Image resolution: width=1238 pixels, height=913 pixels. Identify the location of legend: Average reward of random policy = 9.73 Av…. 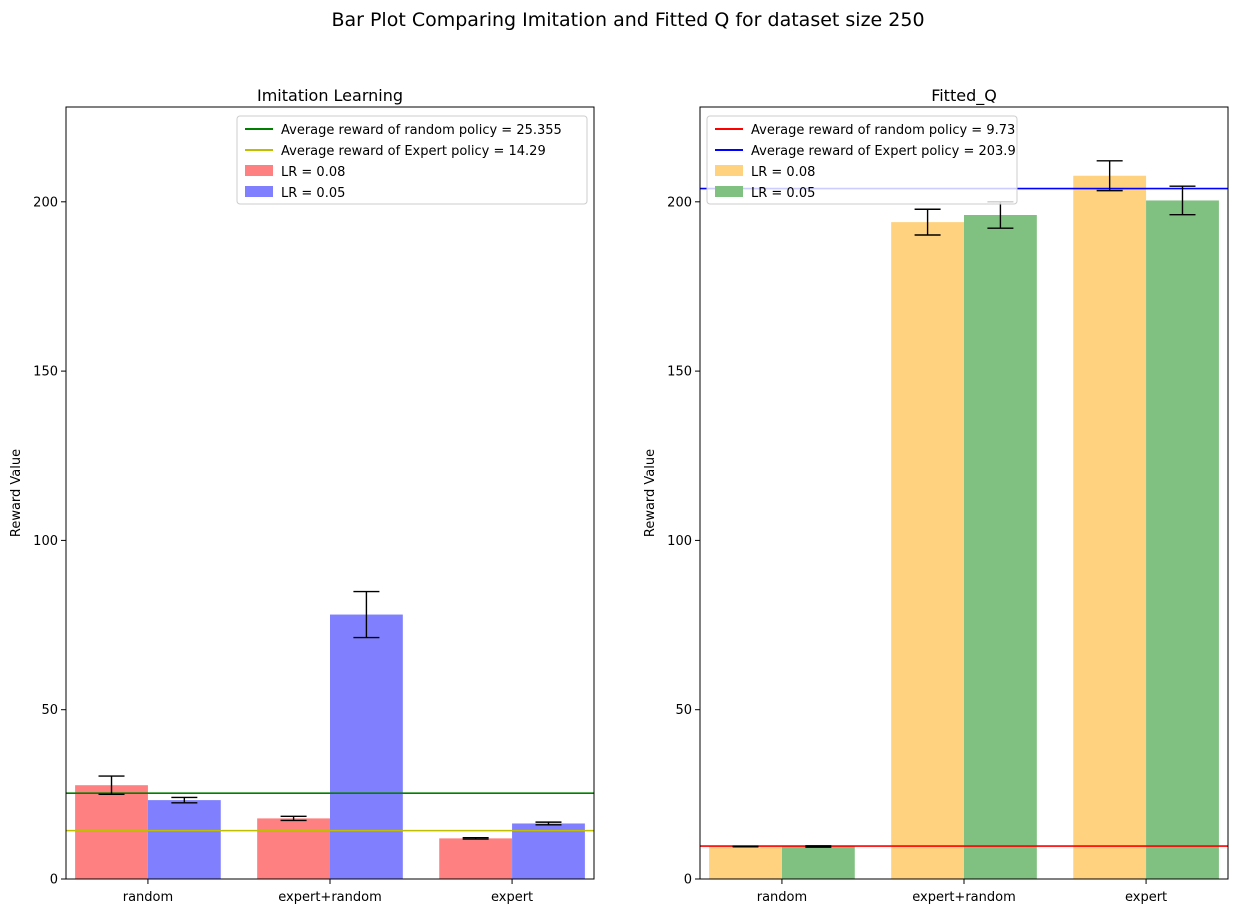
(862, 160).